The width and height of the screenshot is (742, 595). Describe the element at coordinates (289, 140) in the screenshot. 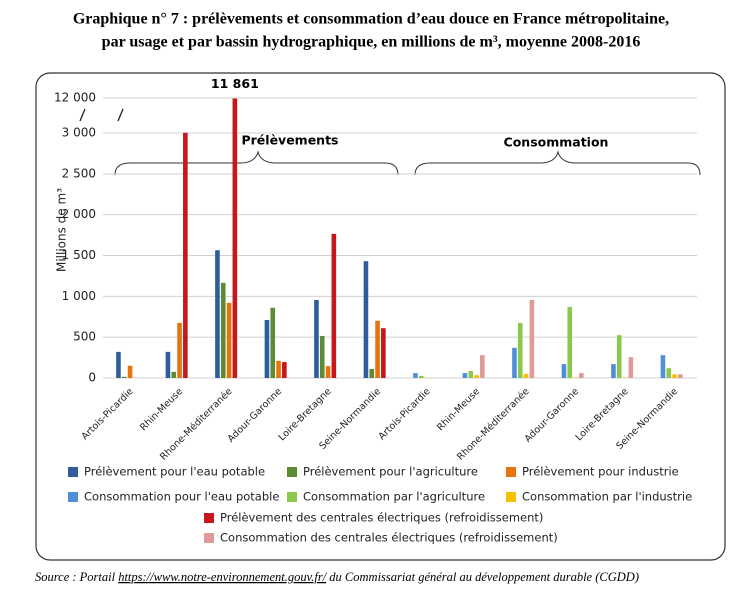

I see `annotation: Prélèvements` at that location.